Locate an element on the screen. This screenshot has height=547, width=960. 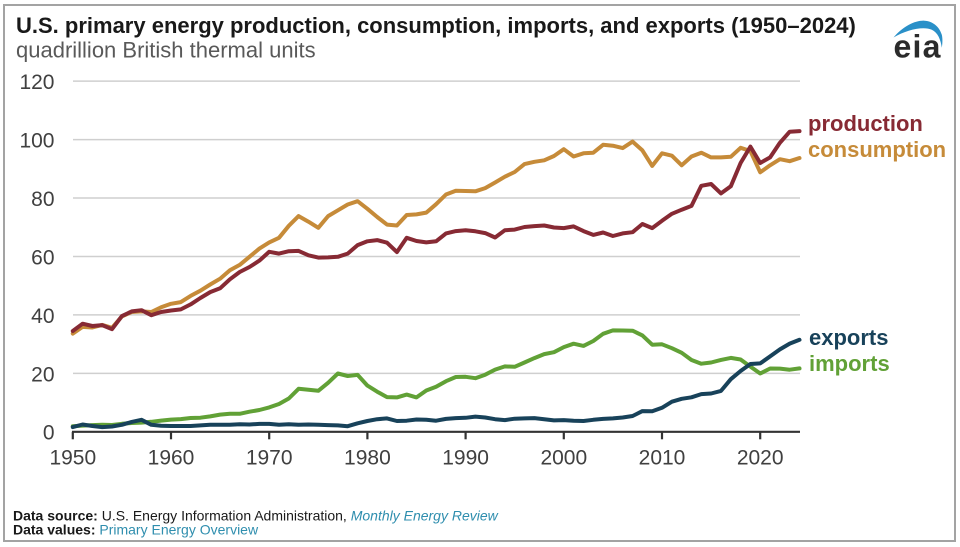
svg-text: 120 is located at coordinates (36, 82).